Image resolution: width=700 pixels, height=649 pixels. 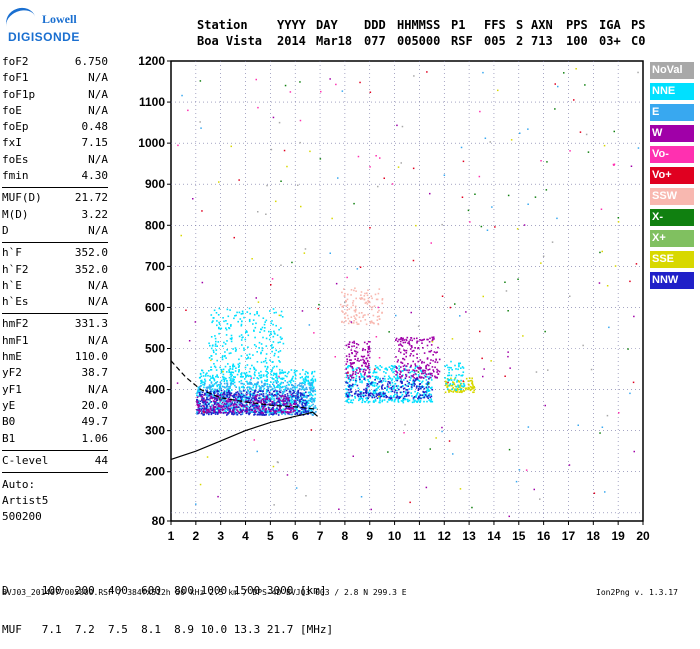 I want to click on param-value: N/A, so click(x=98, y=340).